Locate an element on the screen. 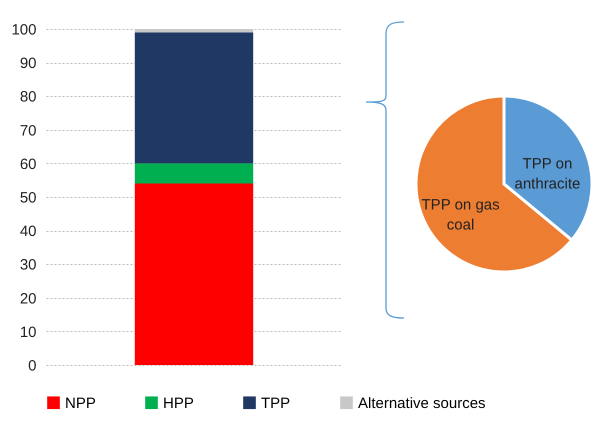  y-tick-label: 80 is located at coordinates (28, 97).